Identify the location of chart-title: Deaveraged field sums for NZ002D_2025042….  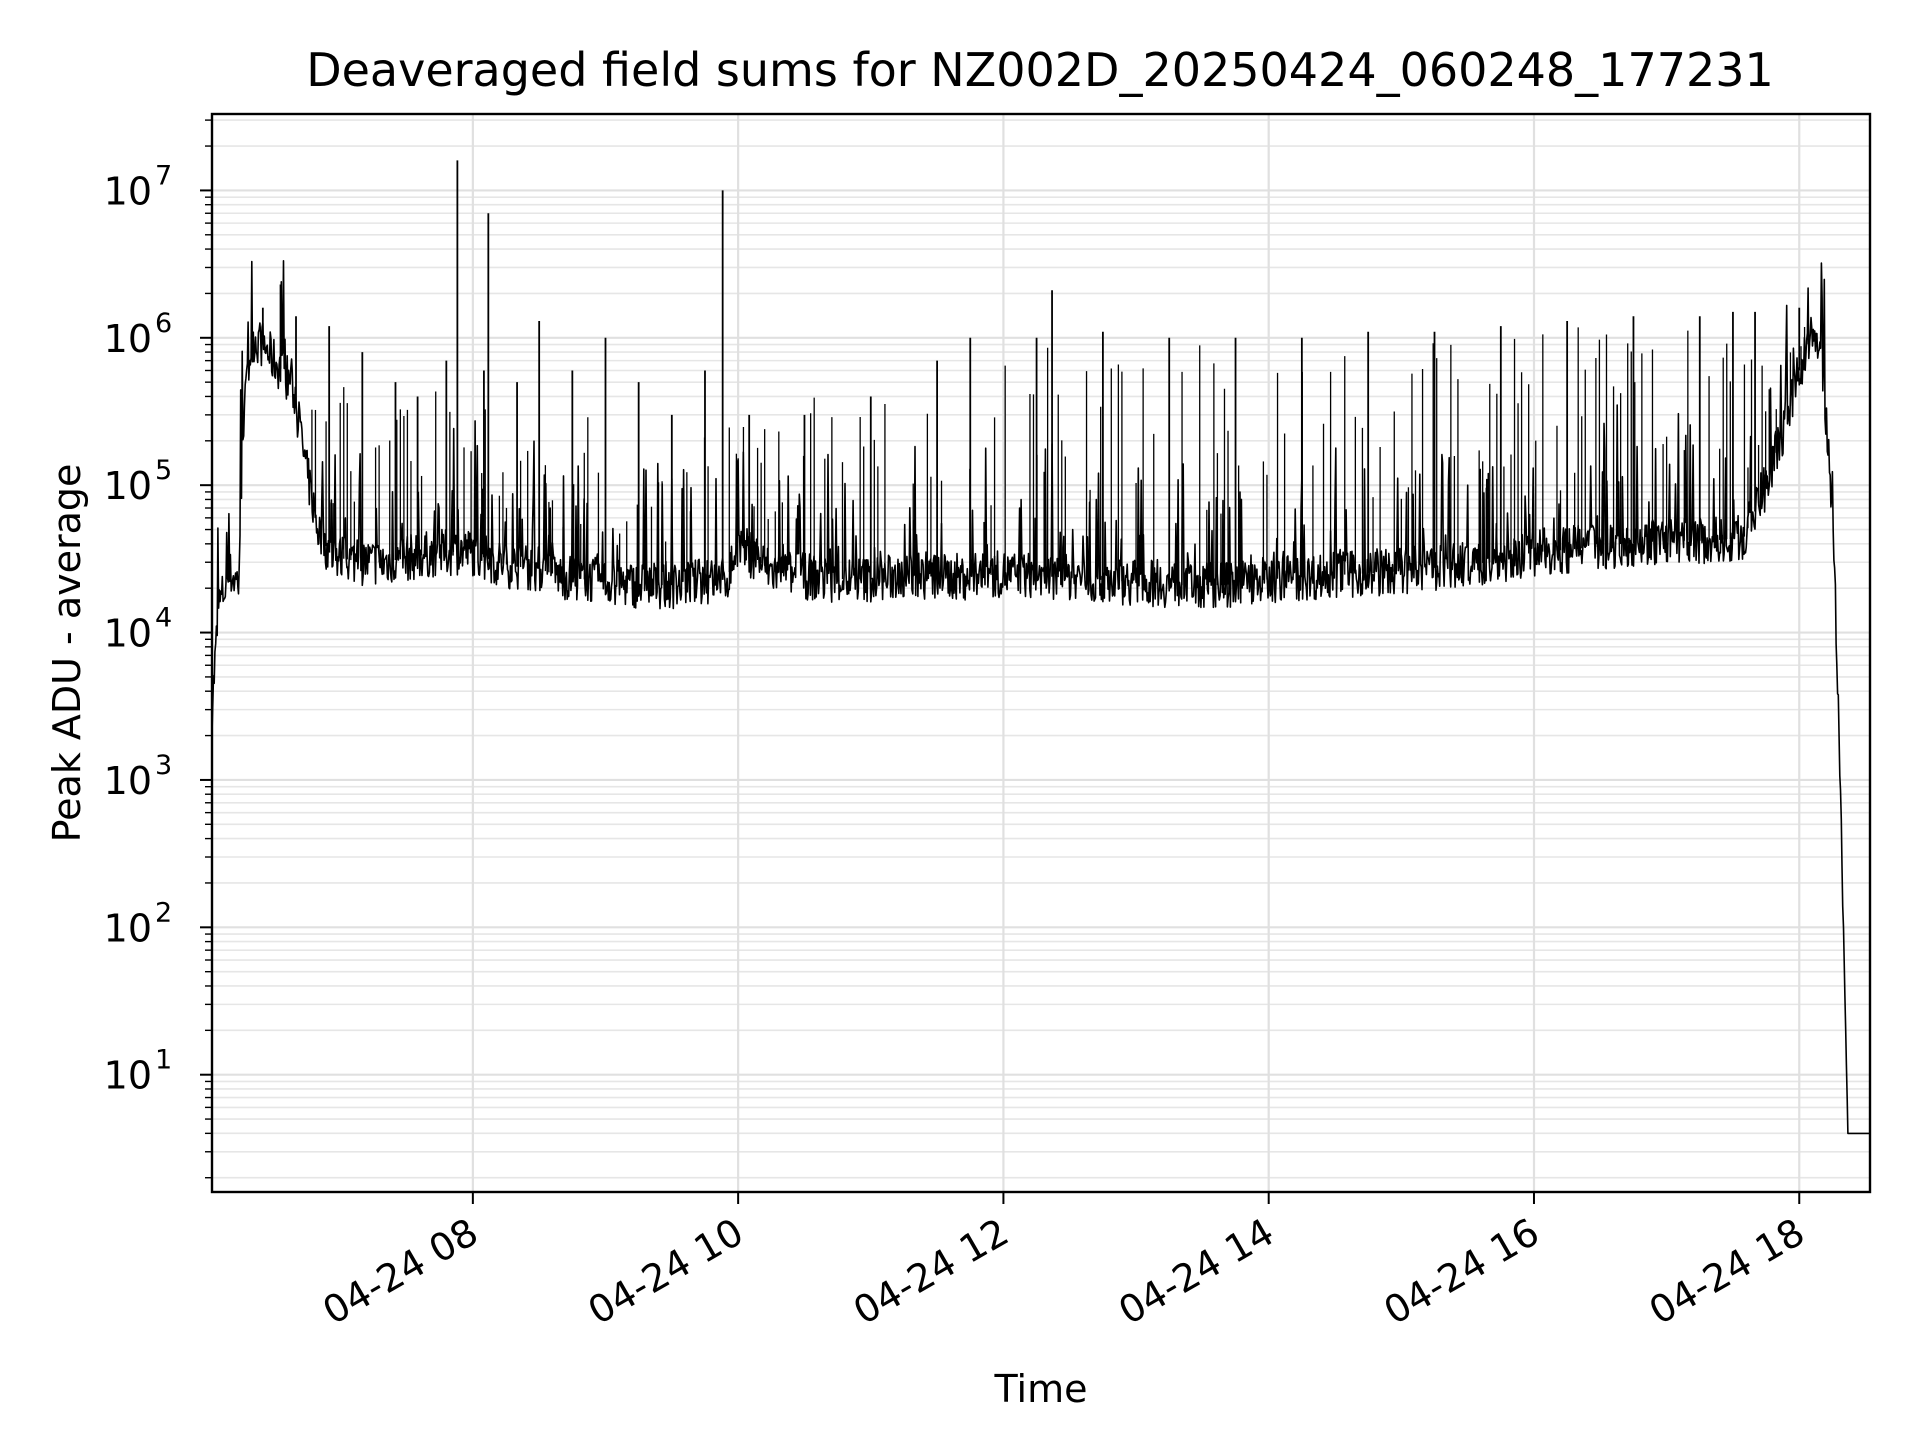
(1040, 70).